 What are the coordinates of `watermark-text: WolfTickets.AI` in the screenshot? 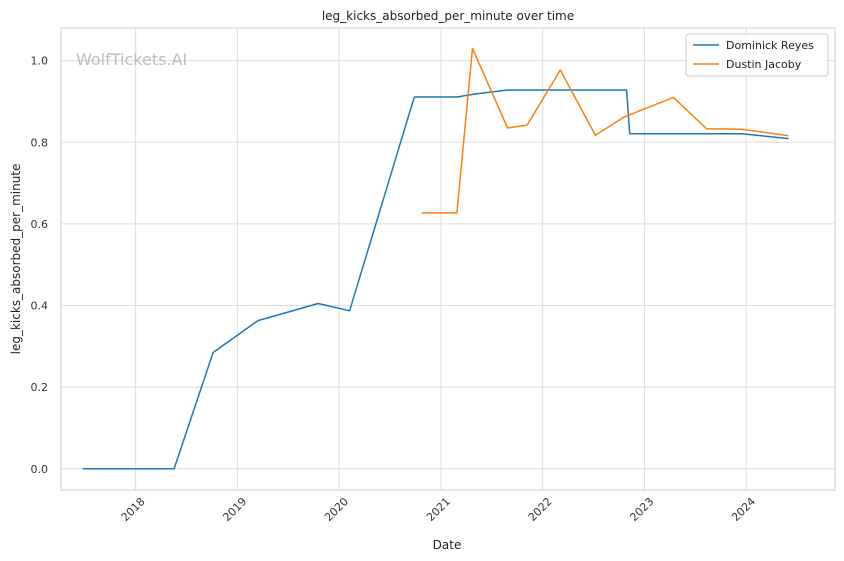 It's located at (131, 59).